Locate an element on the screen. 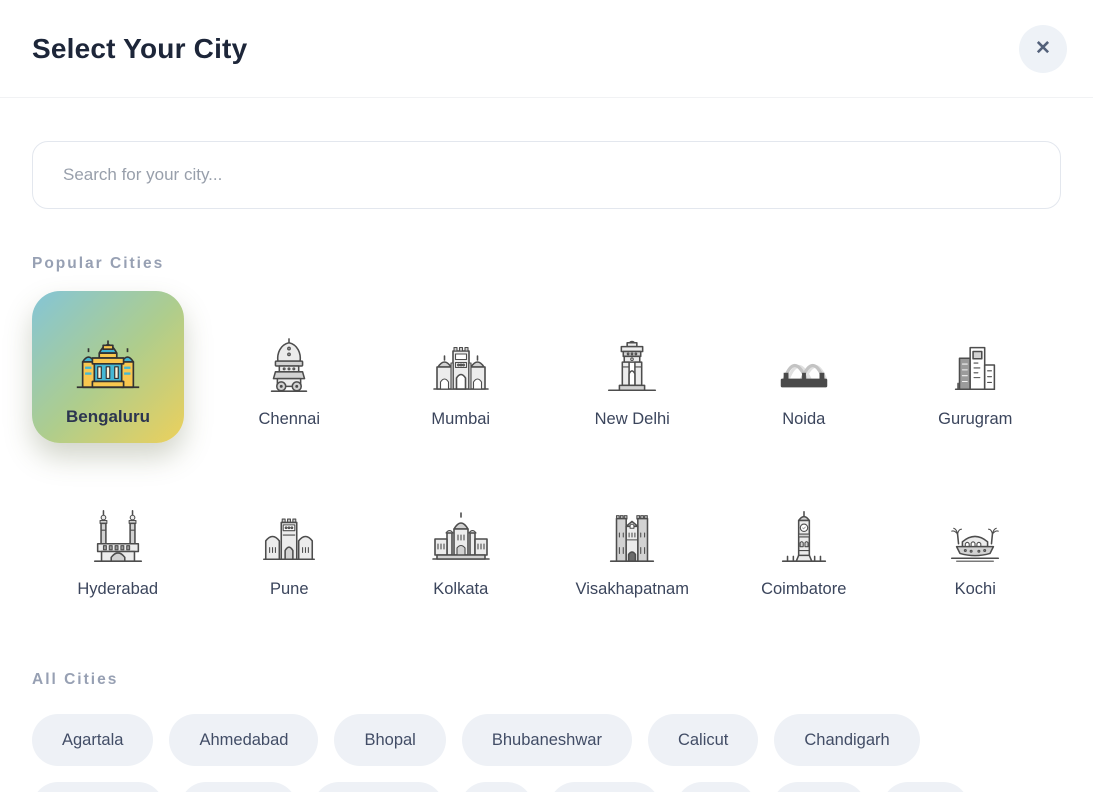 Image resolution: width=1093 pixels, height=792 pixels. city-name: Kolkata is located at coordinates (461, 589).